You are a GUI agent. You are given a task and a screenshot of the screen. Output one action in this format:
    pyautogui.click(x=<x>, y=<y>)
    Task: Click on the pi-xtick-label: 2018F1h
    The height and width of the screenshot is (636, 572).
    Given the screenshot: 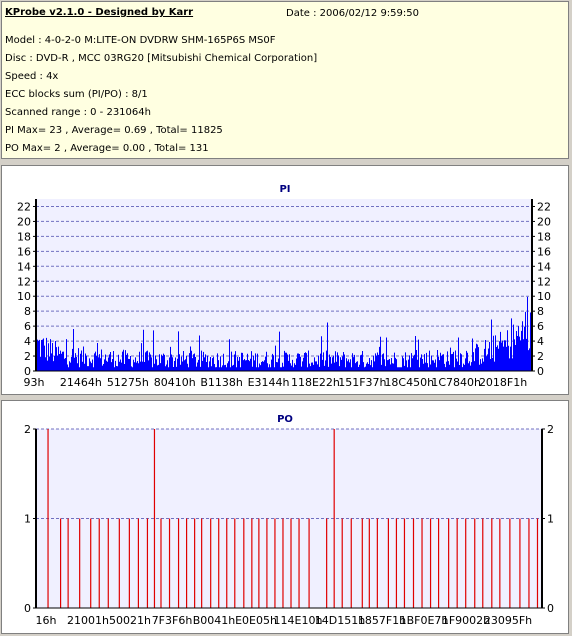 What is the action you would take?
    pyautogui.click(x=503, y=382)
    